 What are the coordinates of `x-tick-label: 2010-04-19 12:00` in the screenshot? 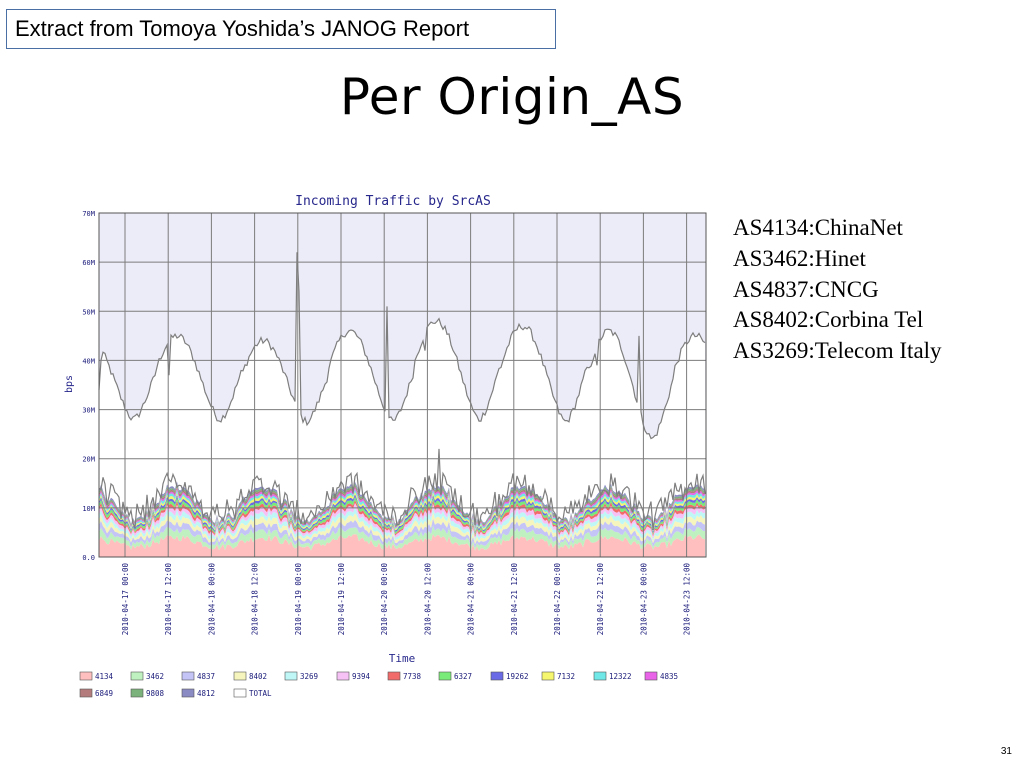 It's located at (341, 599).